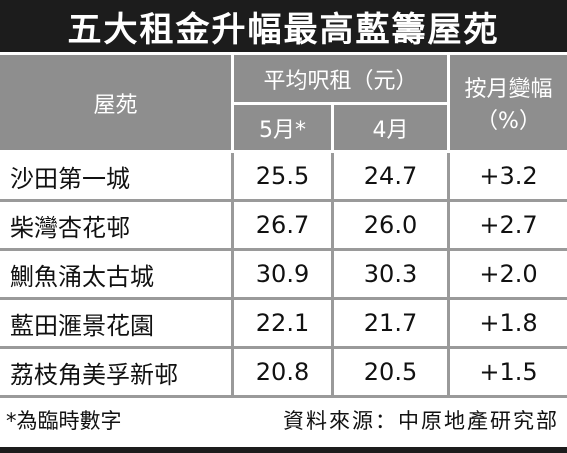 The image size is (567, 453). I want to click on title: 五大租金升幅最高藍籌屋苑, so click(283, 26).